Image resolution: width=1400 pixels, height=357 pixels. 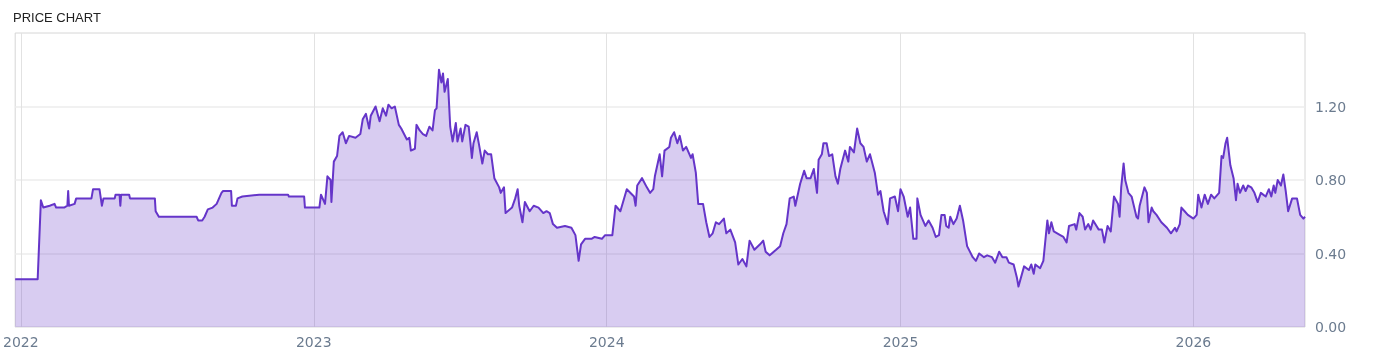 I want to click on y-tick-label: 0.00, so click(x=1331, y=327).